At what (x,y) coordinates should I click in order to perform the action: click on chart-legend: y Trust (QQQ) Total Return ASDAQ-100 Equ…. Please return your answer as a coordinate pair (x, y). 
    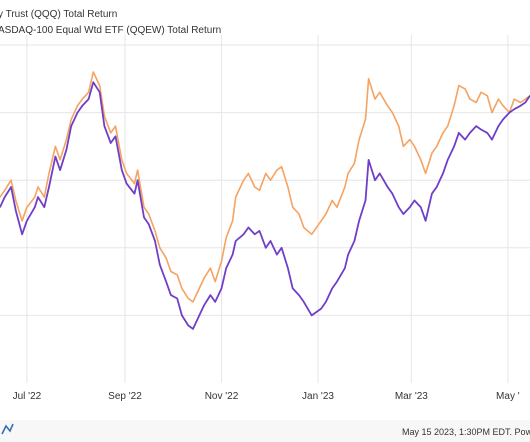
    Looking at the image, I should click on (265, 23).